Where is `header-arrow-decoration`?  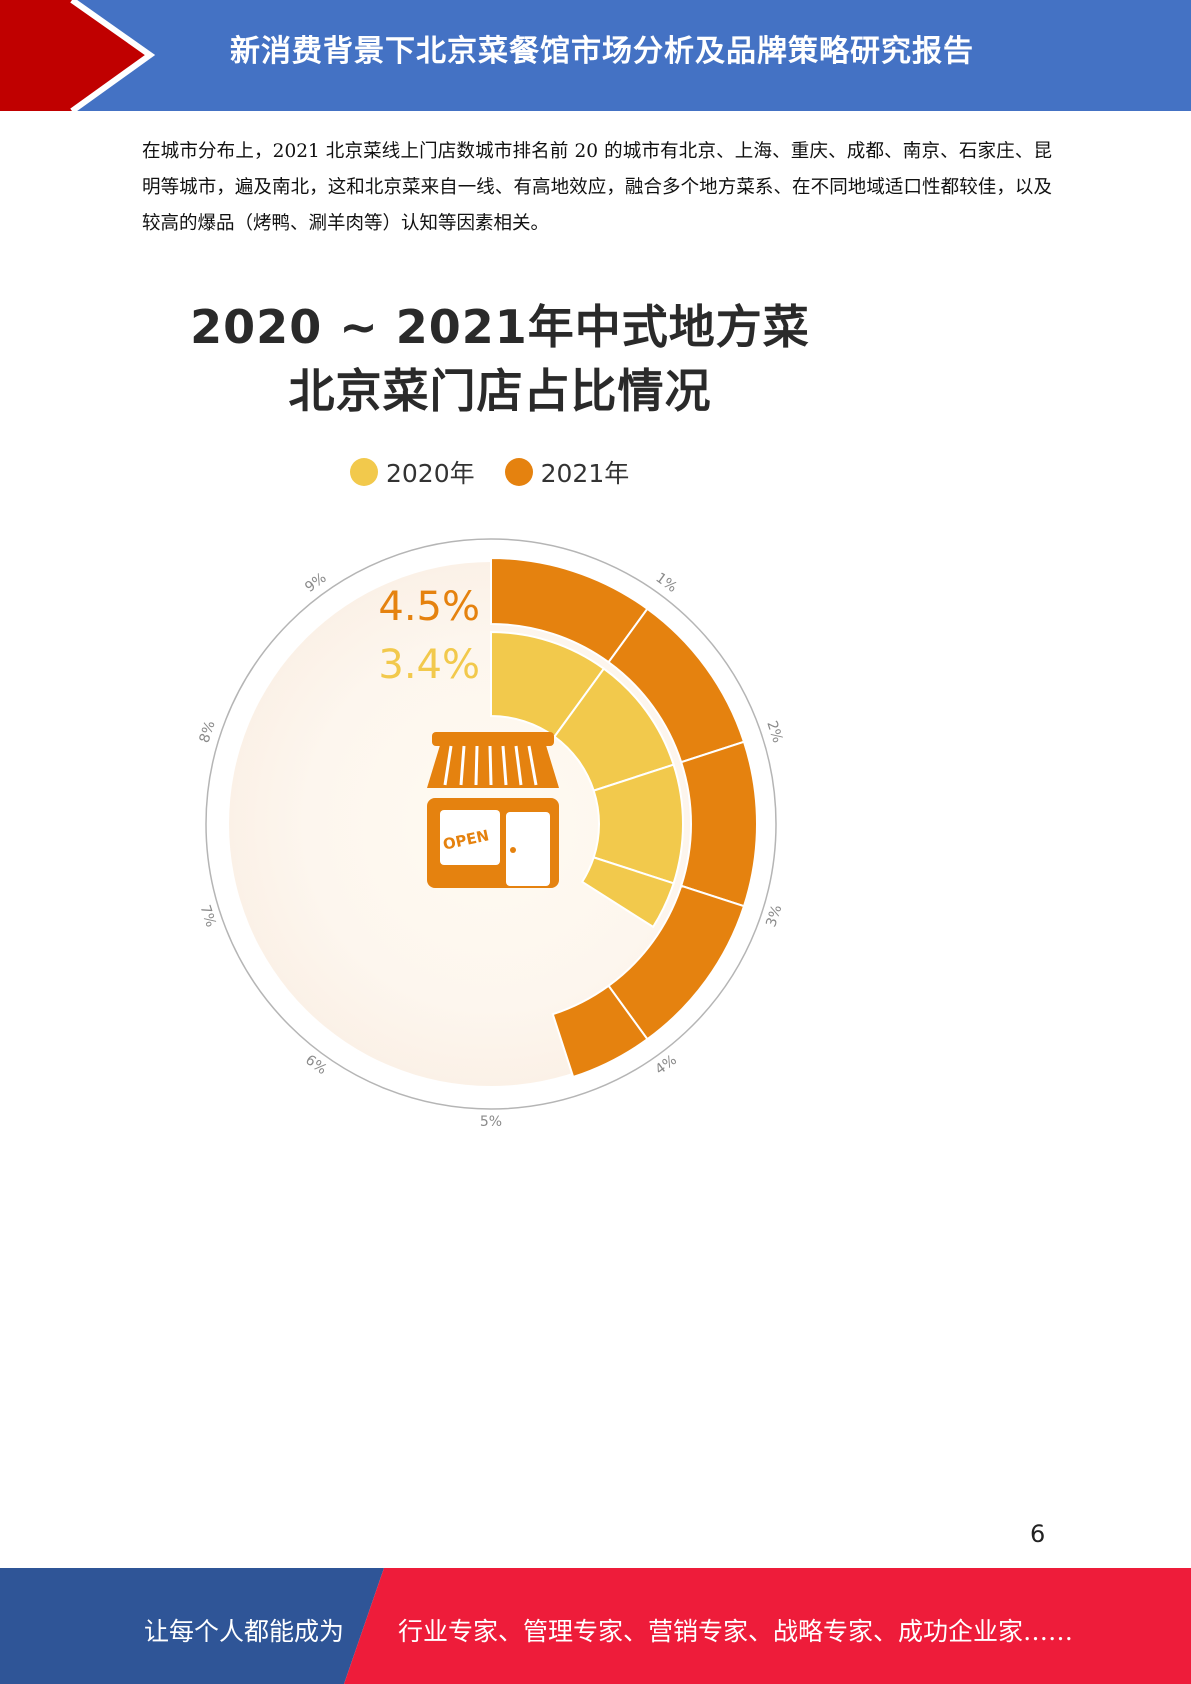
header-arrow-decoration is located at coordinates (78, 55).